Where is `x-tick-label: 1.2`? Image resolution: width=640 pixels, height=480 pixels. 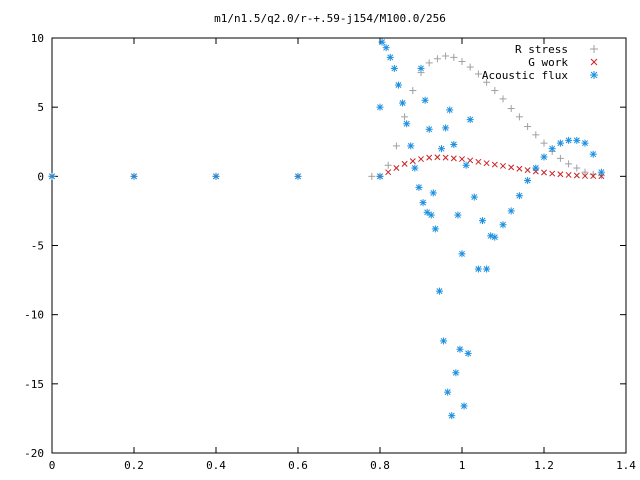 x-tick-label: 1.2 is located at coordinates (544, 465).